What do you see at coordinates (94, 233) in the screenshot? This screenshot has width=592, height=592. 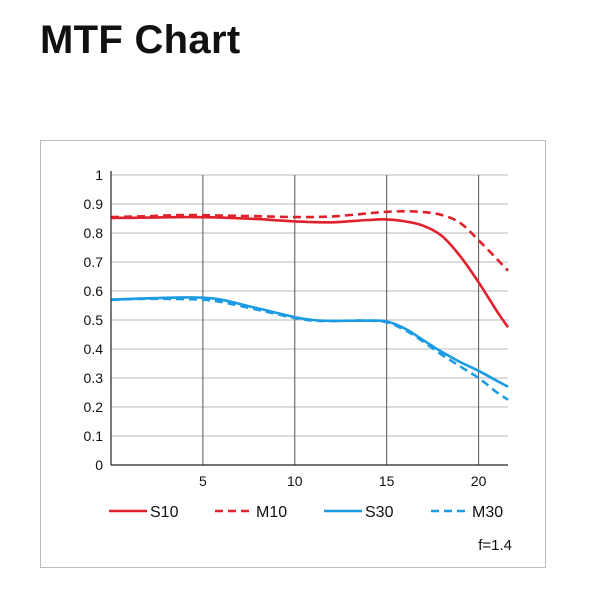 I see `y-tick-label: 0.8` at bounding box center [94, 233].